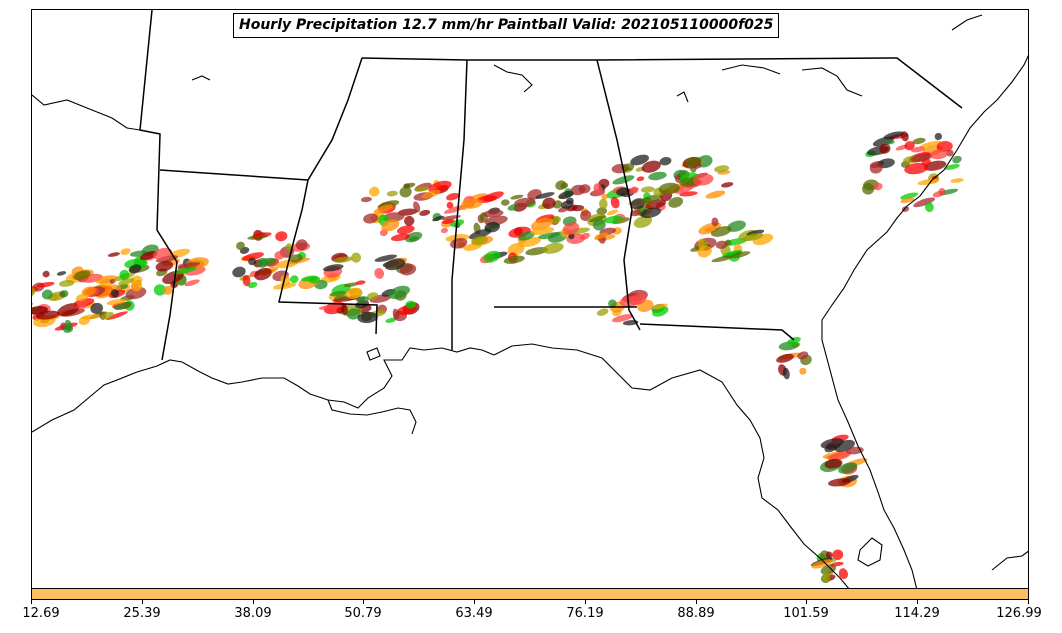  I want to click on colorbar-tick-label: 88.89, so click(696, 613).